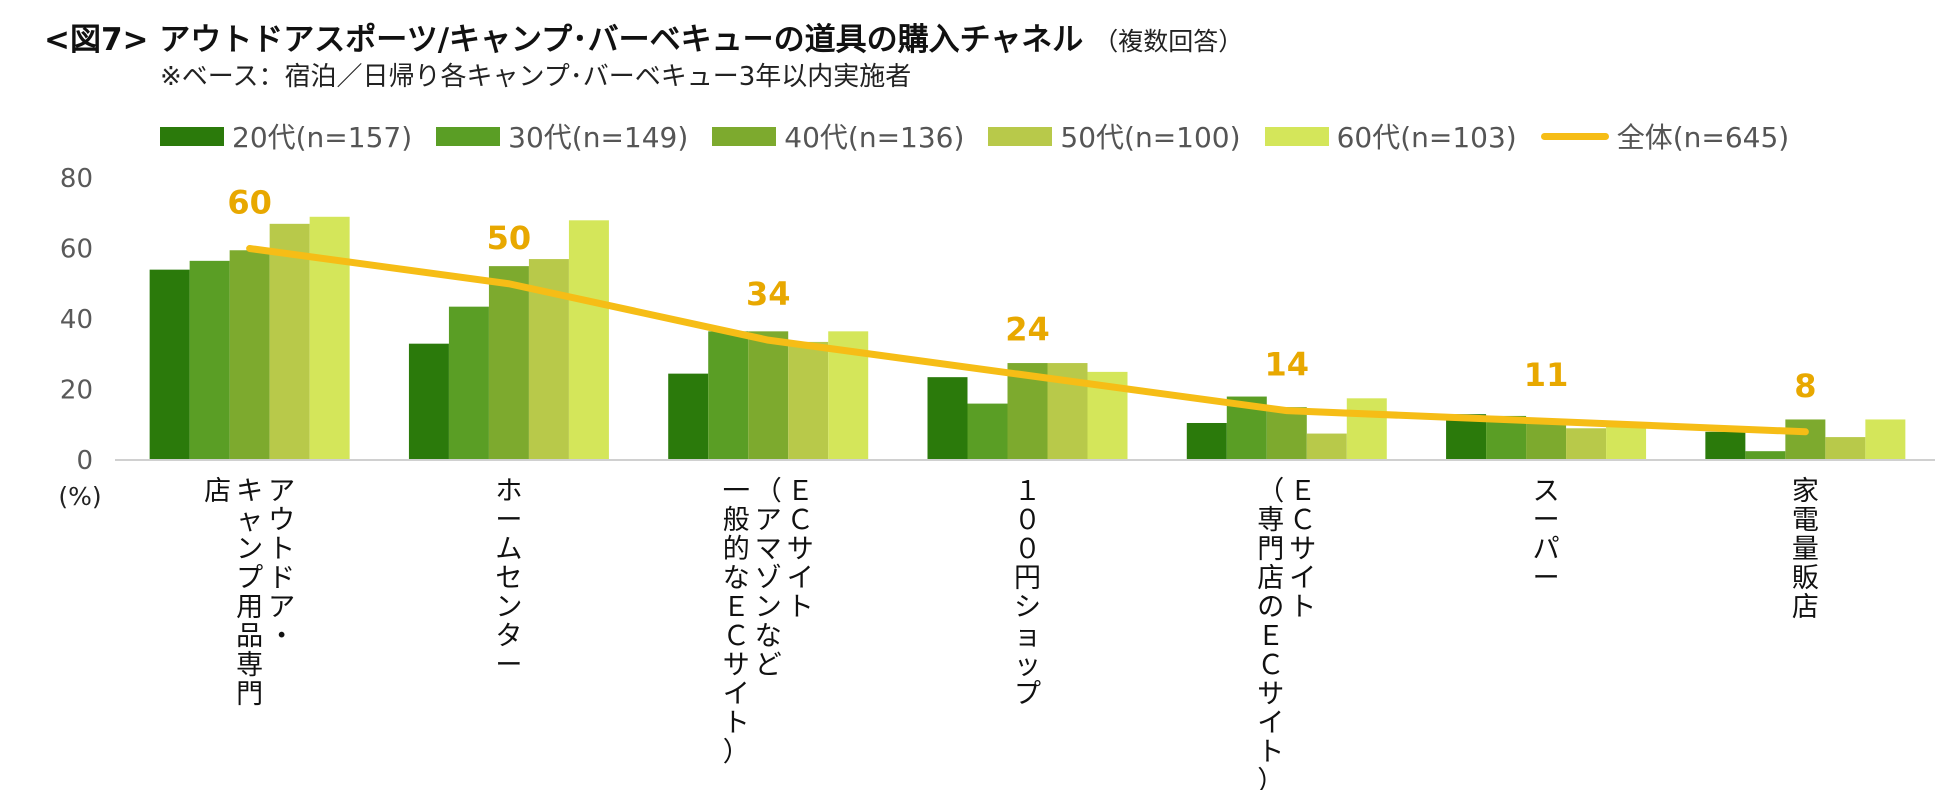  Describe the element at coordinates (1114, 136) in the screenshot. I see `legend-item-50s: 50代(n=100)` at that location.